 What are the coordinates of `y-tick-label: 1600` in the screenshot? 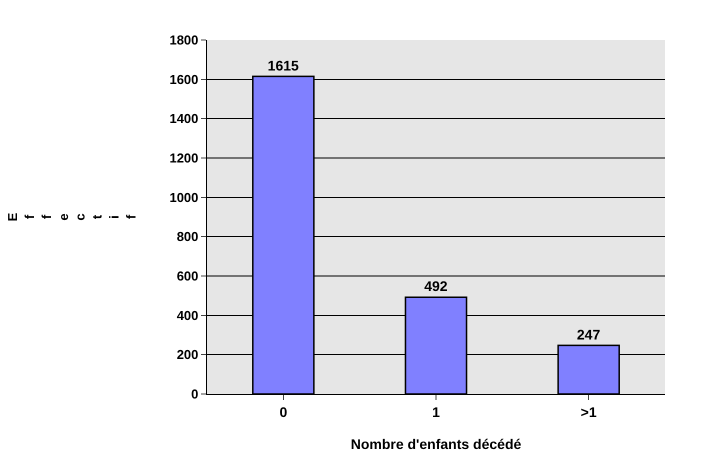 It's located at (183, 79).